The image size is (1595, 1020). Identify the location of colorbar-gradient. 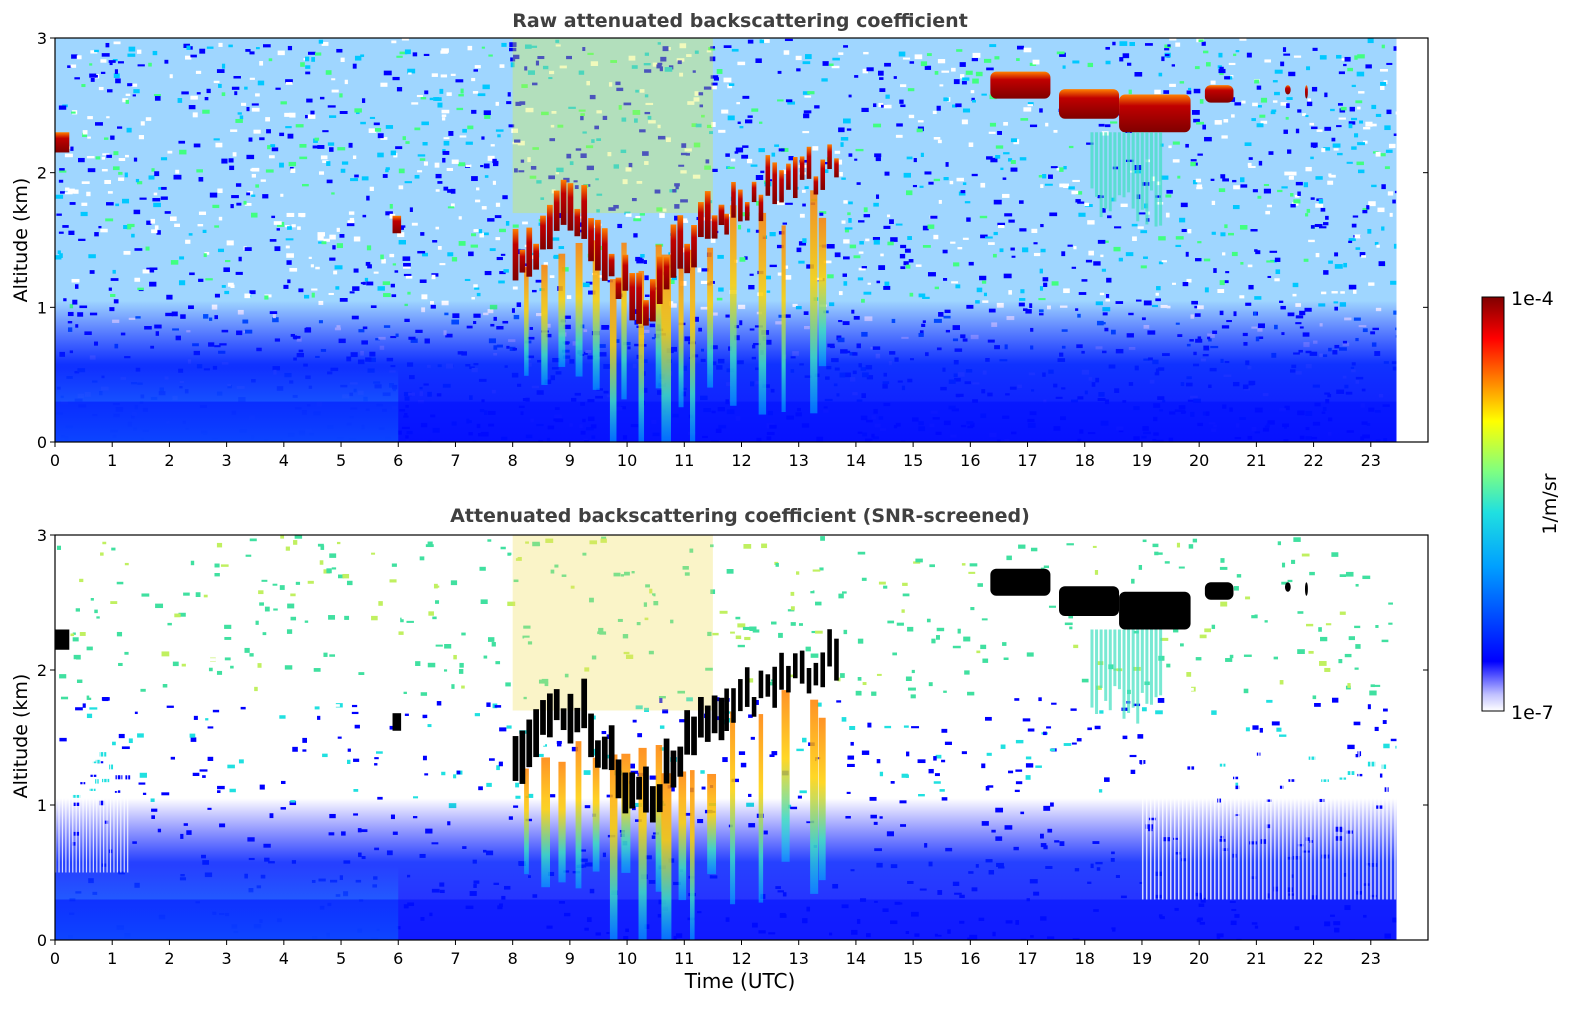
(1493, 504).